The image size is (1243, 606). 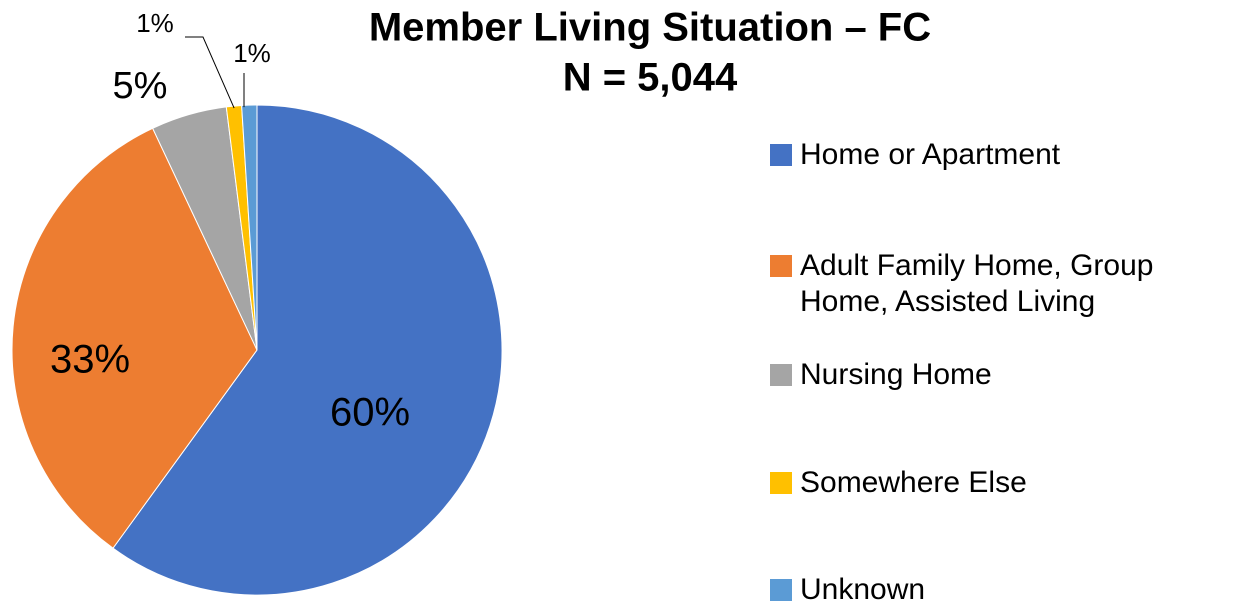 I want to click on legend-label: Unknown, so click(x=863, y=589).